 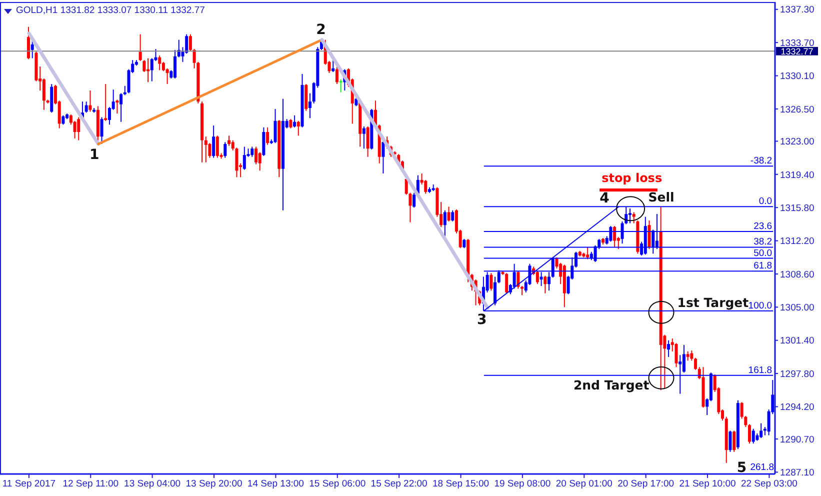 What do you see at coordinates (214, 484) in the screenshot?
I see `x-tick-label: 13 Sep 20:00` at bounding box center [214, 484].